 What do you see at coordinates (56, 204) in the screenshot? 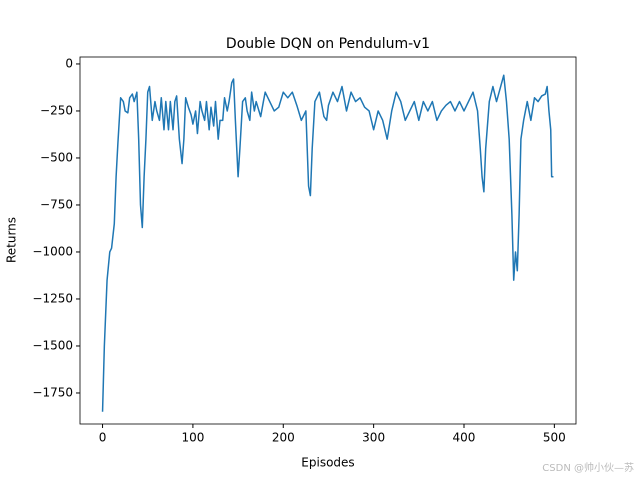
I see `y-tick-label: −750` at bounding box center [56, 204].